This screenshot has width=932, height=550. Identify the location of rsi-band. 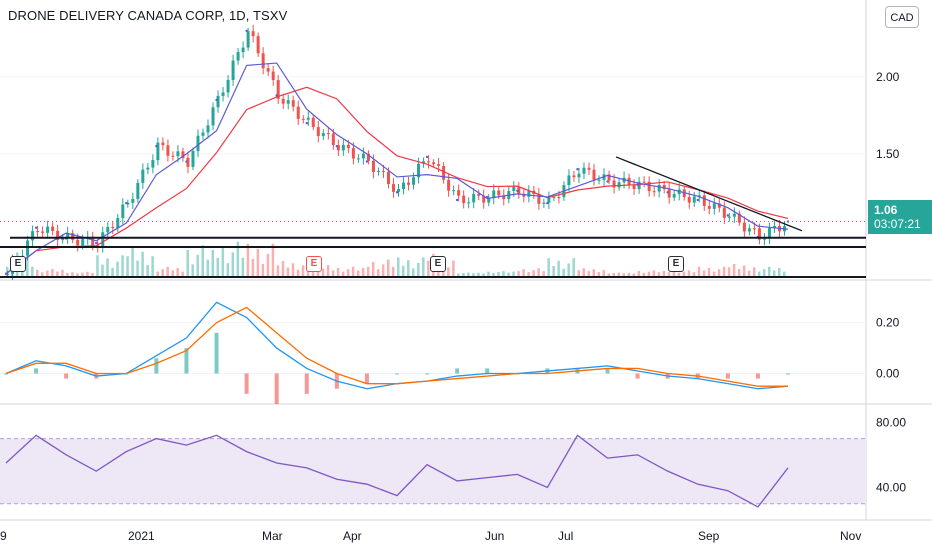
(433, 471).